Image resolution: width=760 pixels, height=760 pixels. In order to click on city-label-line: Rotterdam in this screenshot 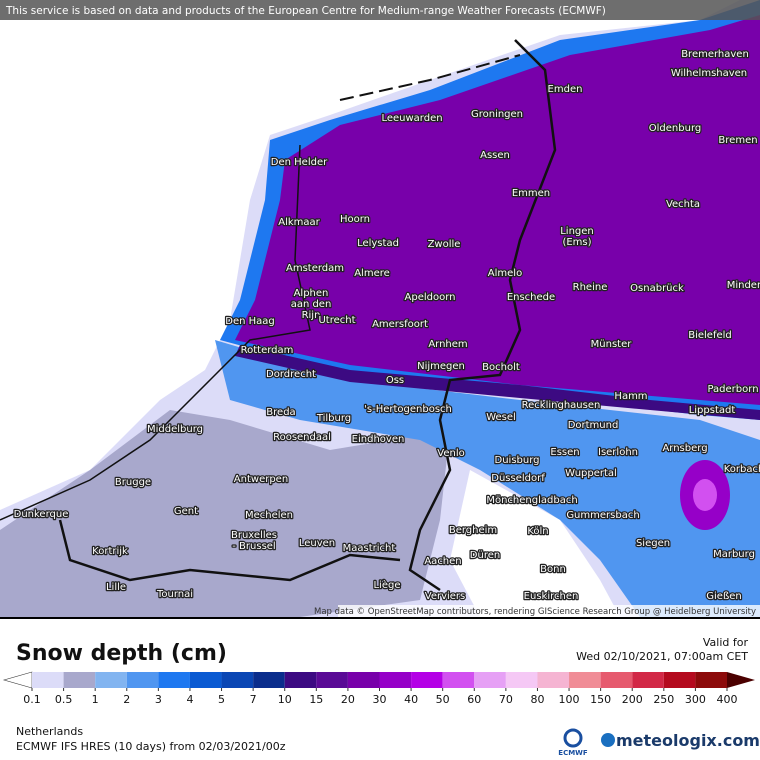, I will do `click(267, 350)`.